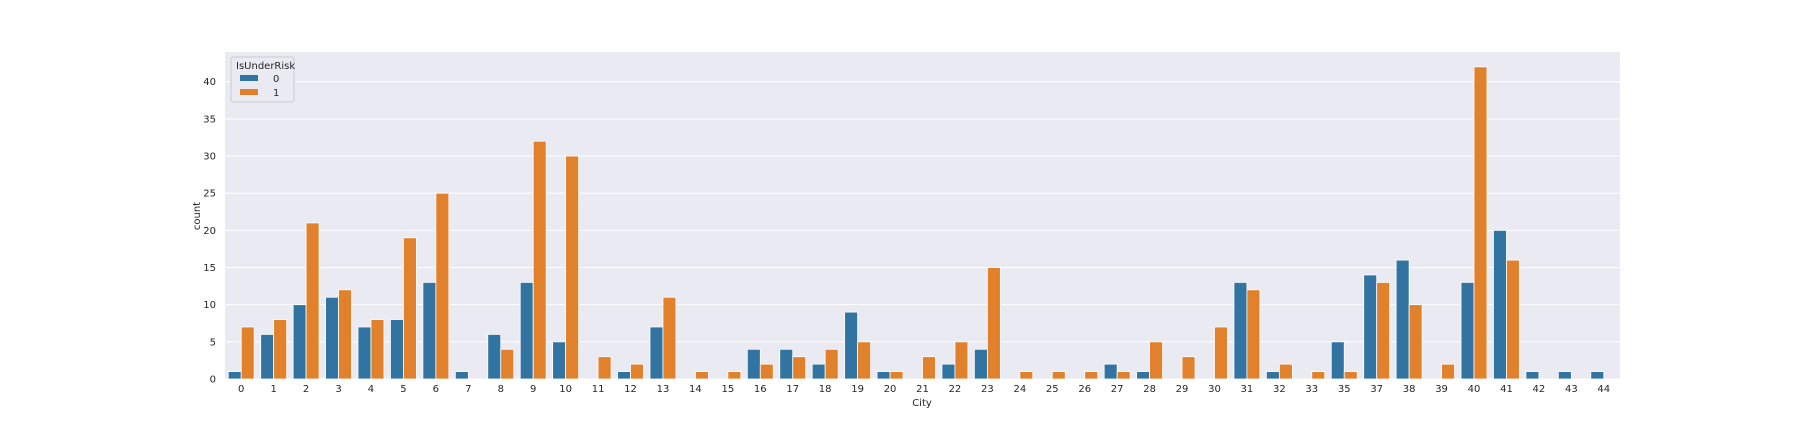 This screenshot has height=432, width=1800. Describe the element at coordinates (1344, 389) in the screenshot. I see `x-tick-label: 35` at that location.